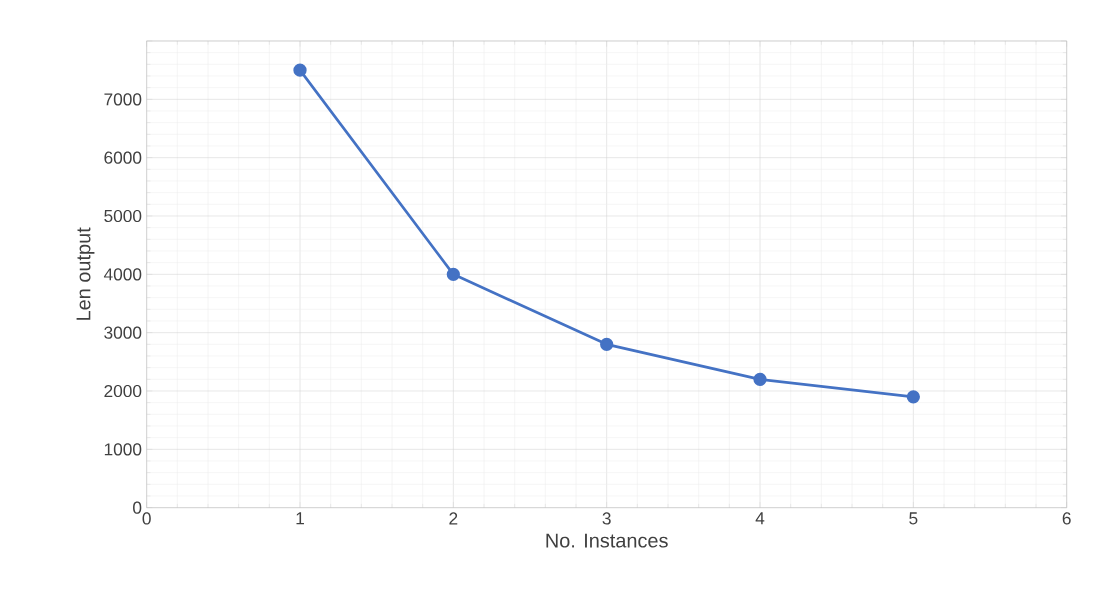  What do you see at coordinates (122, 274) in the screenshot?
I see `y-tick-label: 4000` at bounding box center [122, 274].